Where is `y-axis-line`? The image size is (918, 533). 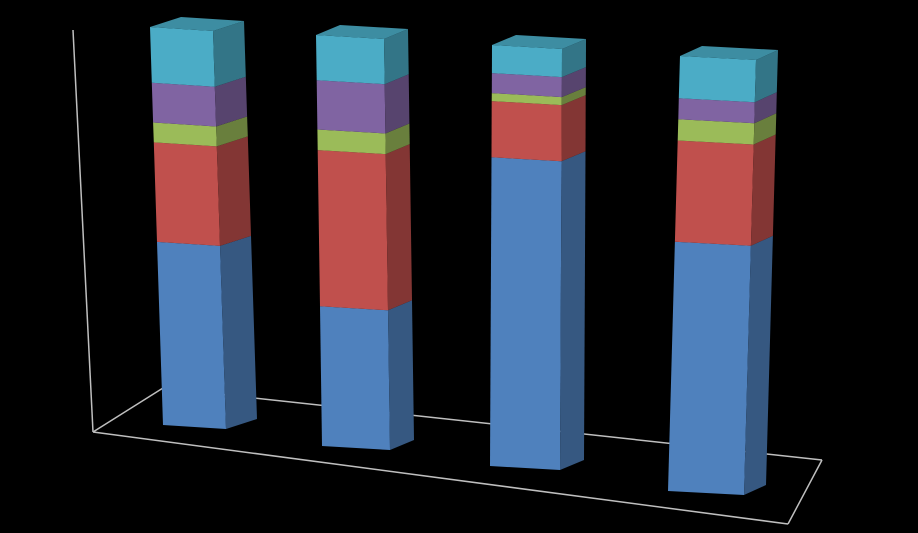
y-axis-line is located at coordinates (83, 231).